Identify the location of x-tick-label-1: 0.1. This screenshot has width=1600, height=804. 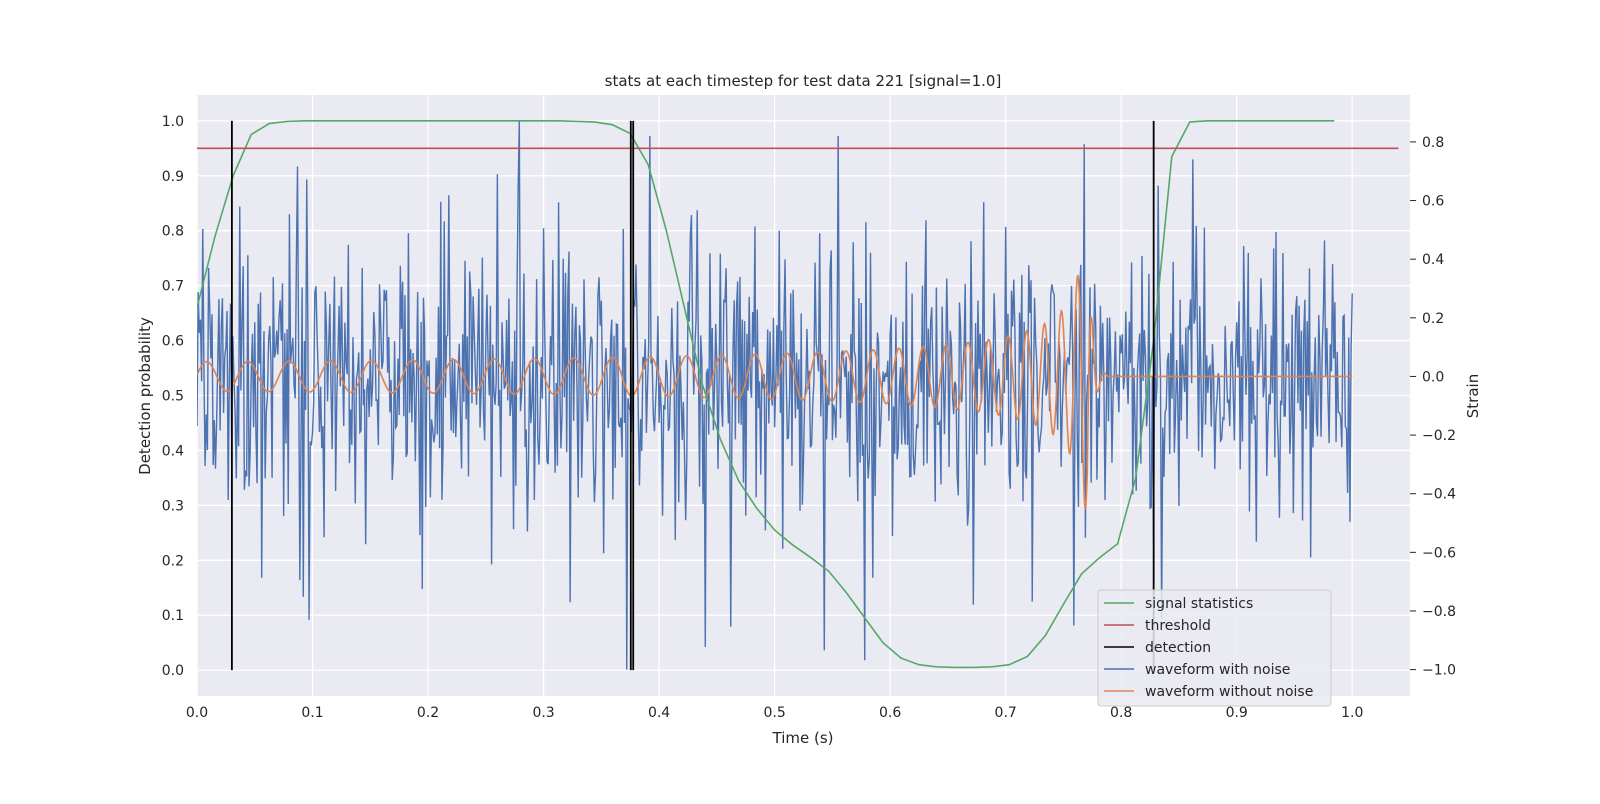
(312, 713).